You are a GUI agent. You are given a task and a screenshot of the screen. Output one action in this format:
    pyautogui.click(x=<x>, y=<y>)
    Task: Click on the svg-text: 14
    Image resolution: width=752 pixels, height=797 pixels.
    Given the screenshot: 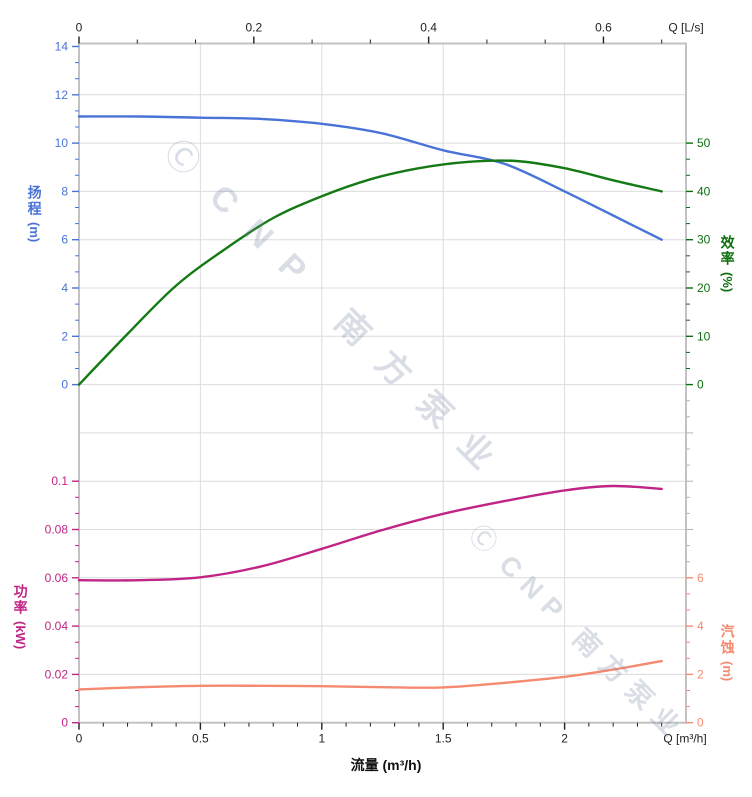 What is the action you would take?
    pyautogui.click(x=62, y=47)
    